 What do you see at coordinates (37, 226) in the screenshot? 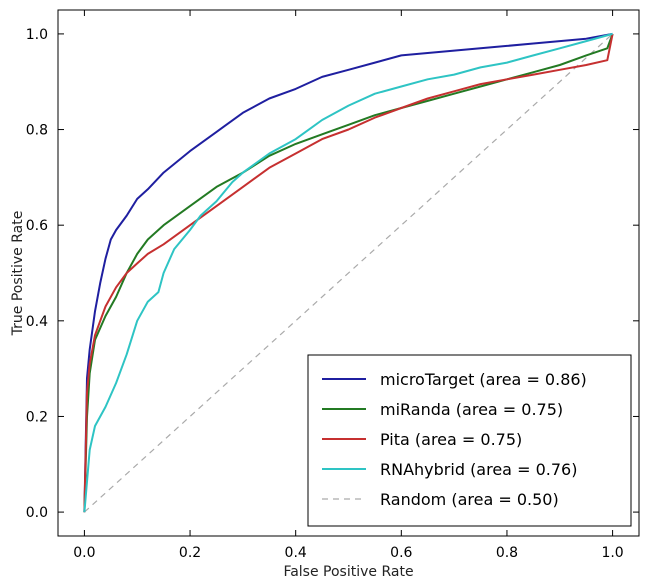
I see `y-tick-label: 0.6` at bounding box center [37, 226].